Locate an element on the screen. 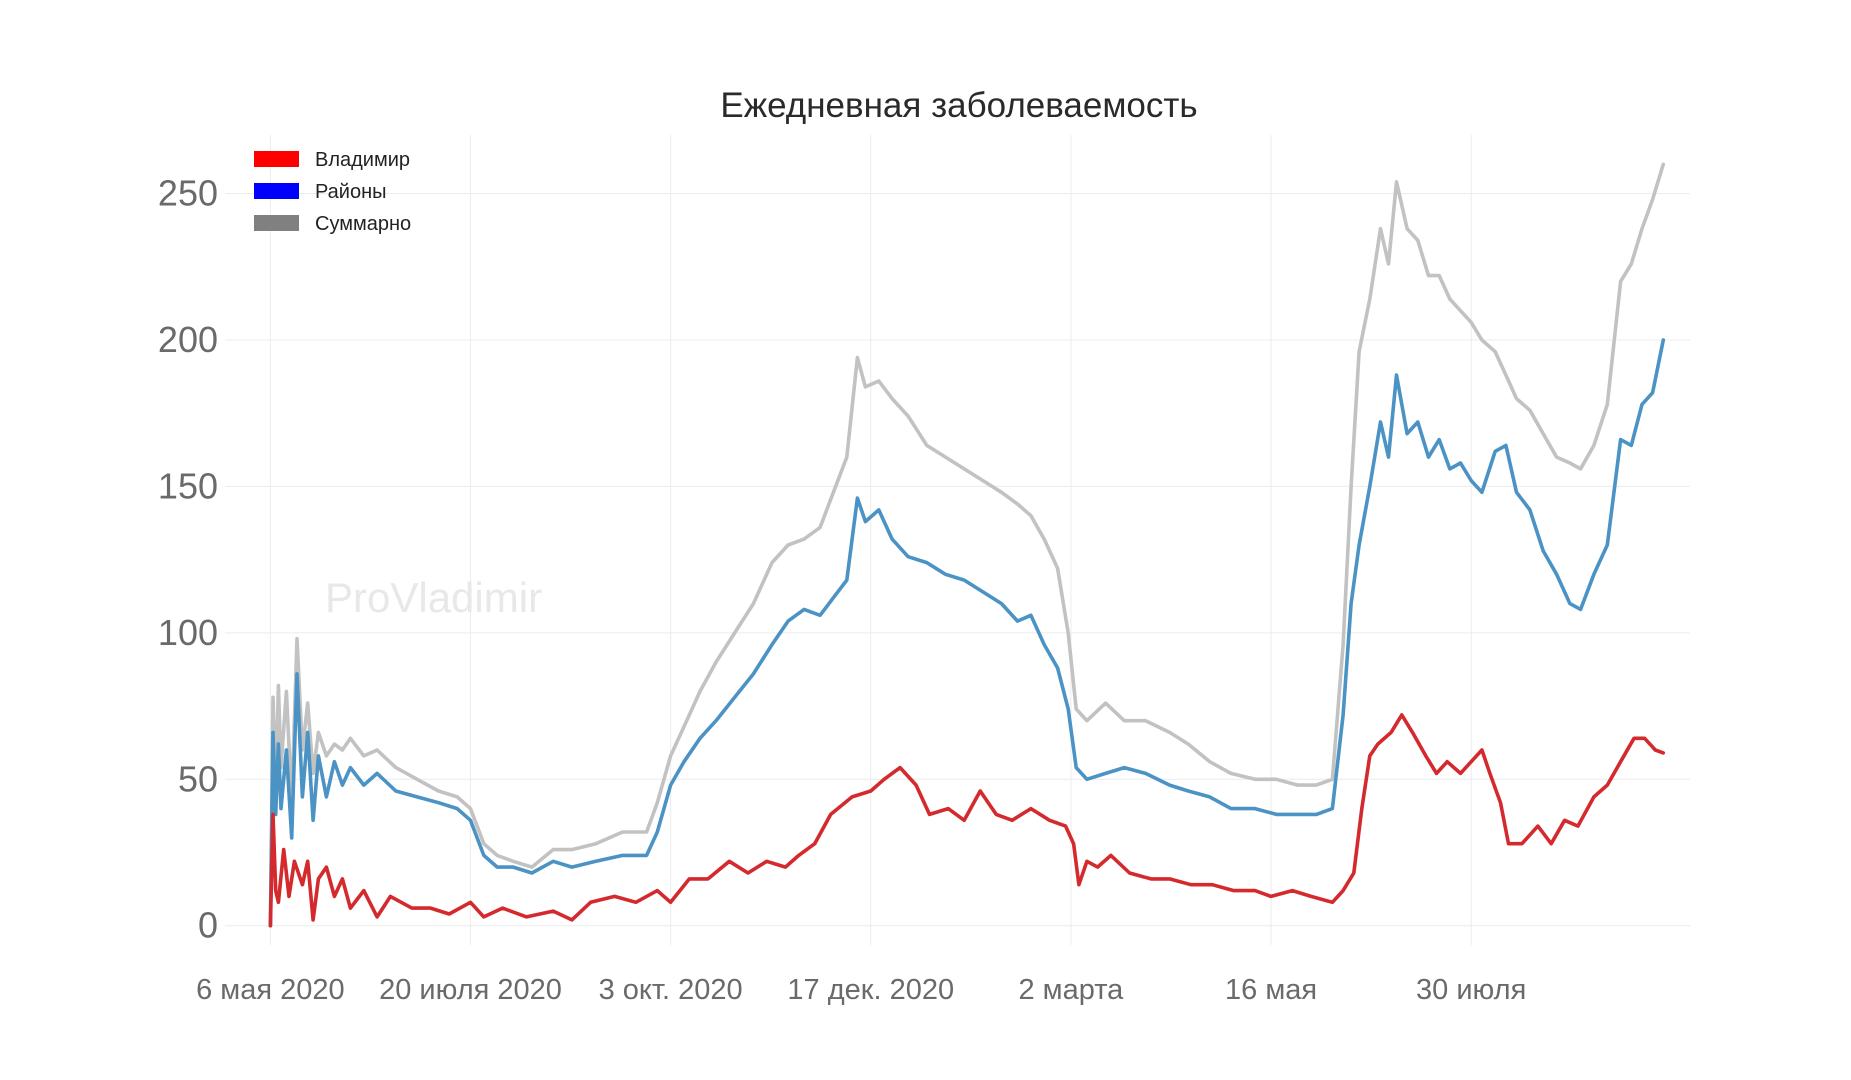  y-tick-label: 250 is located at coordinates (188, 193).